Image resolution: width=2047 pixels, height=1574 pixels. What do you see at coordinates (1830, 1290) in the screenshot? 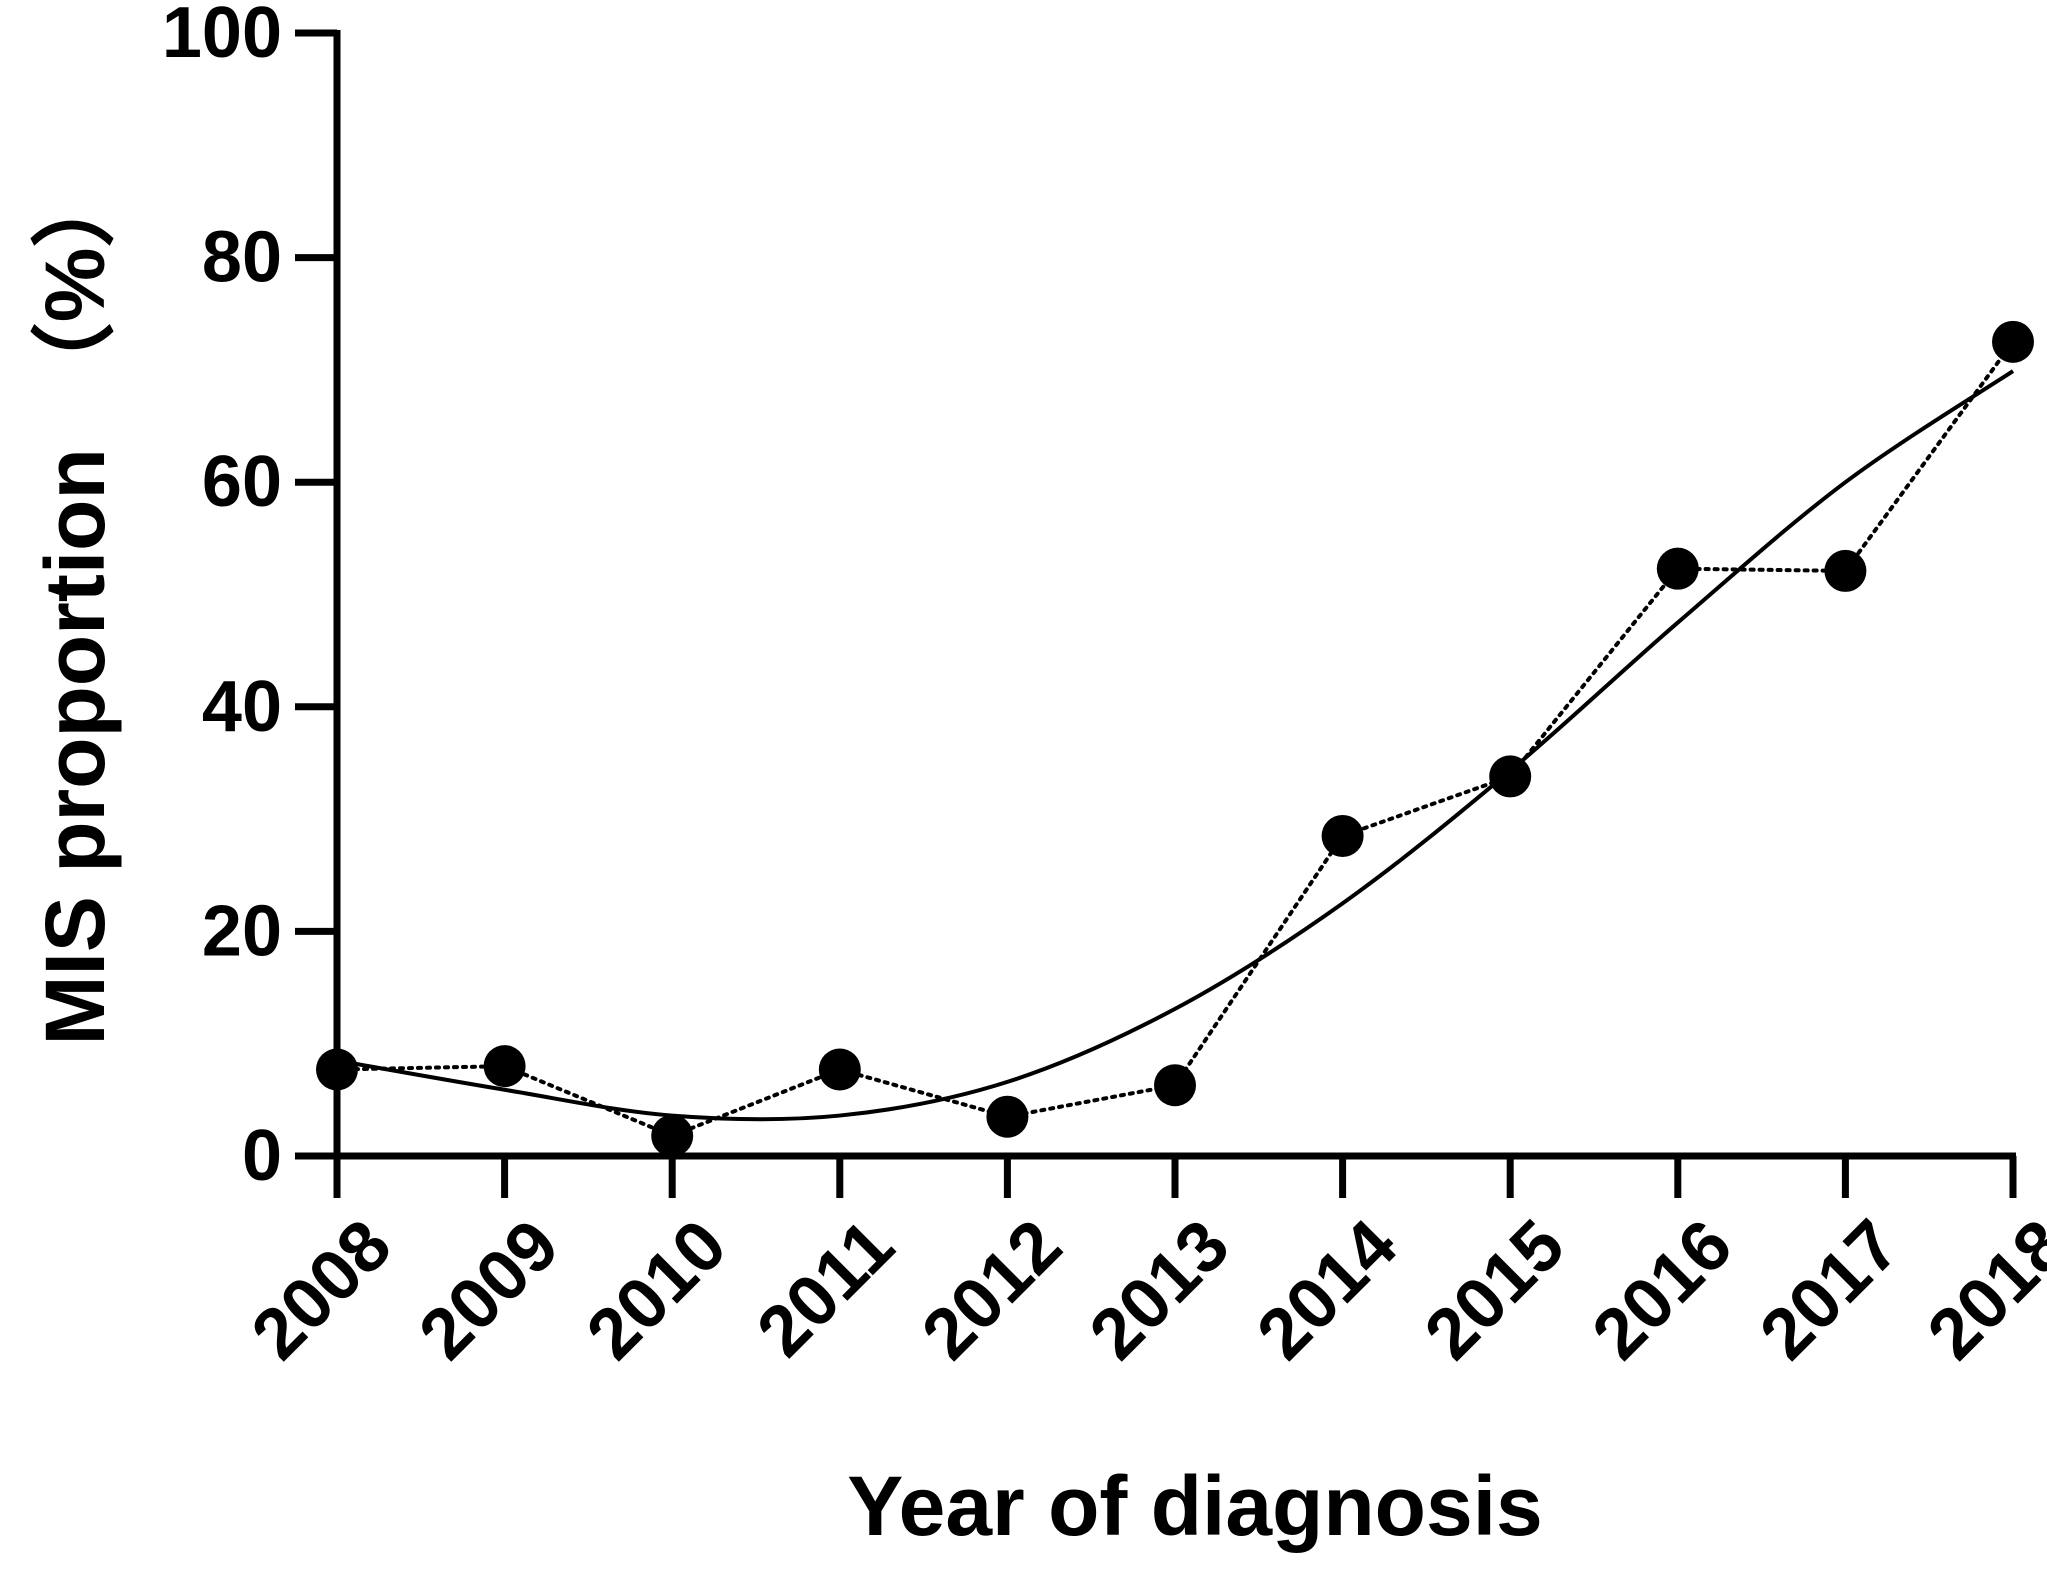
I see `x-tick-label: 2017` at bounding box center [1830, 1290].